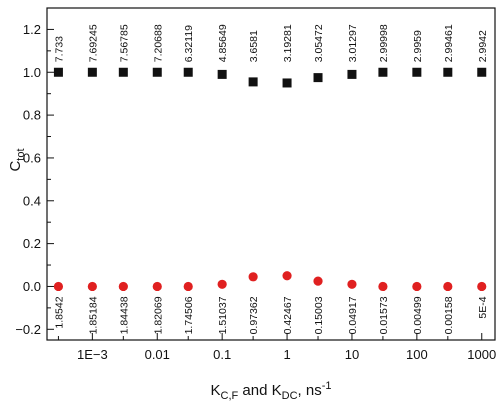  I want to click on y-tick-label: 0.2, so click(32, 243).